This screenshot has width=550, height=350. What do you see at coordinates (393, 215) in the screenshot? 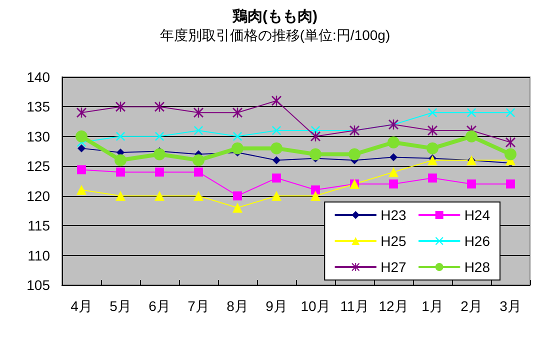
I see `legend-label: H23` at bounding box center [393, 215].